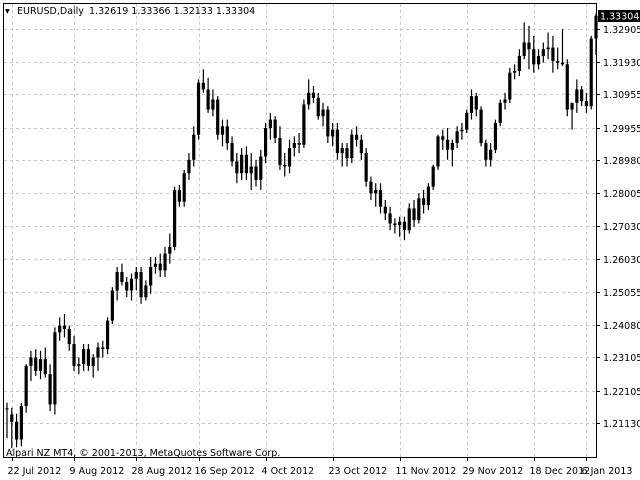 The image size is (640, 480). I want to click on y-tick-label: 1.21130, so click(621, 424).